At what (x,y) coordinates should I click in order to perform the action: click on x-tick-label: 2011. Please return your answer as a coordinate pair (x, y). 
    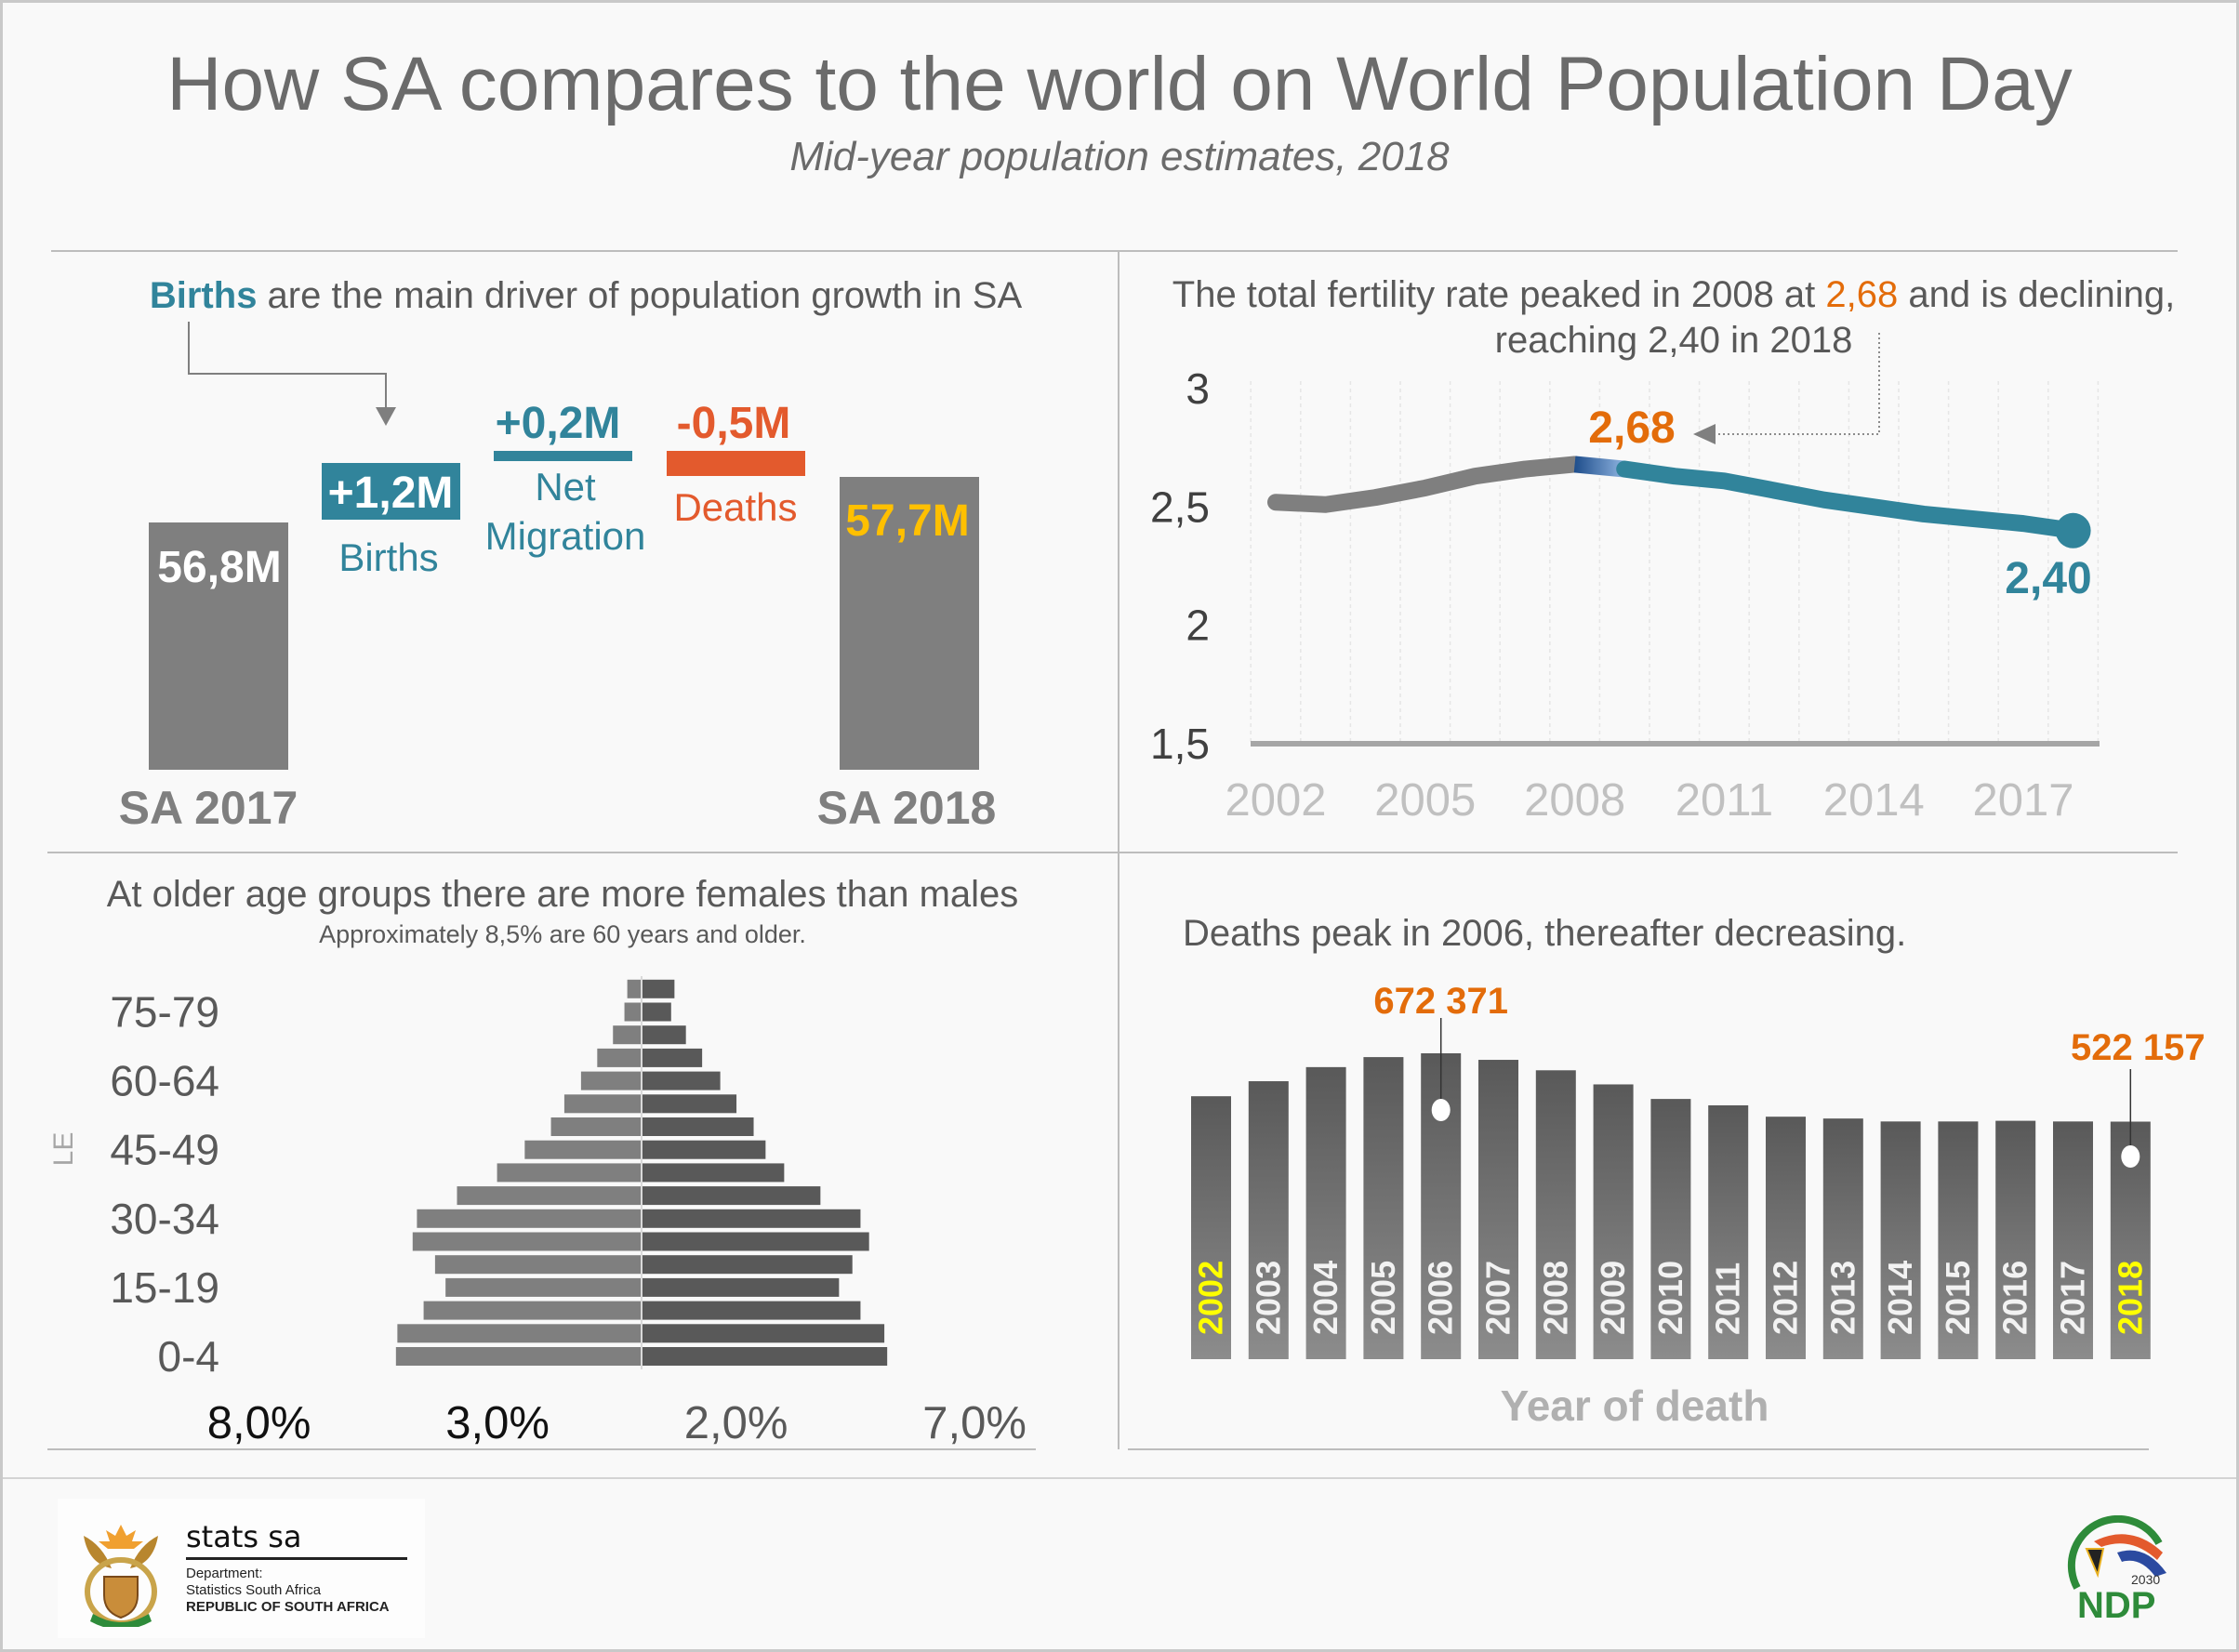
    Looking at the image, I should click on (1724, 800).